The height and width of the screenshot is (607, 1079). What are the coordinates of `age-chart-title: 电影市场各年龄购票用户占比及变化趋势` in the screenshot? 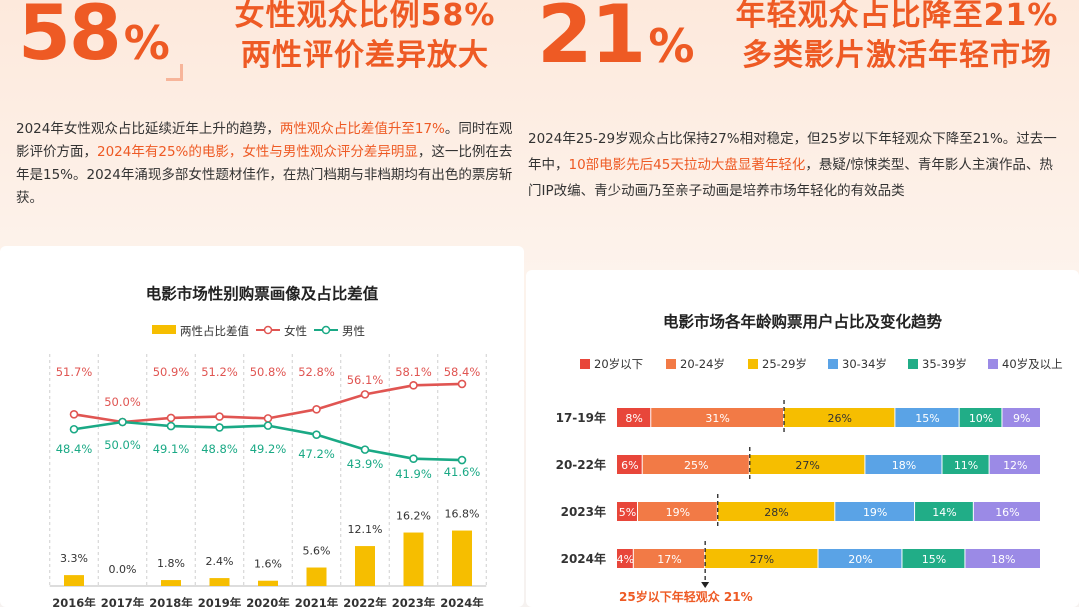 It's located at (802, 322).